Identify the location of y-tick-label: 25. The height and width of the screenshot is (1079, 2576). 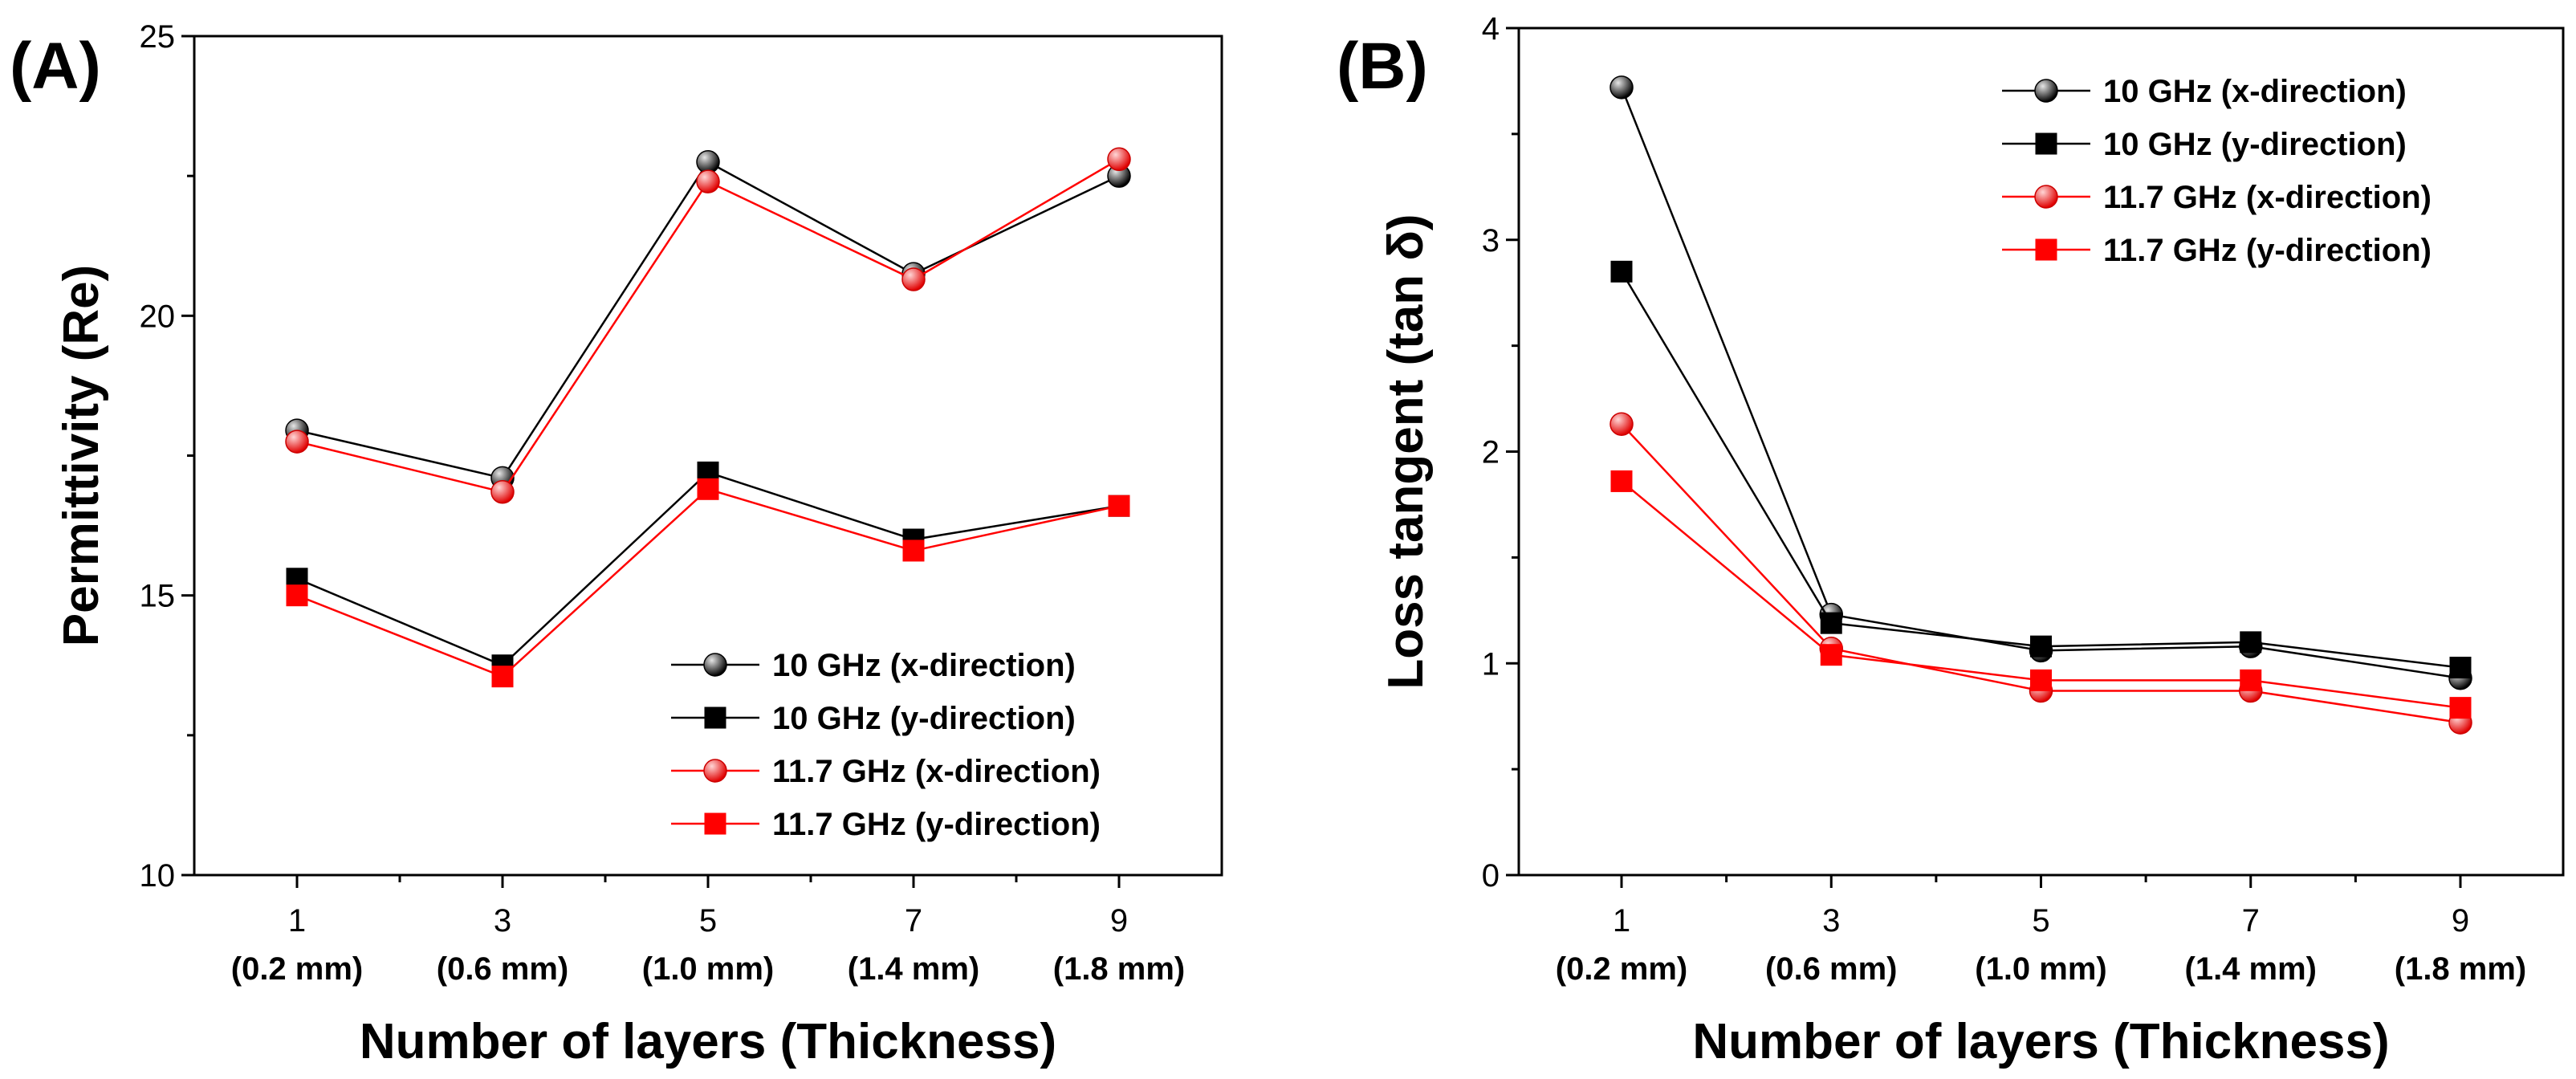
(158, 37).